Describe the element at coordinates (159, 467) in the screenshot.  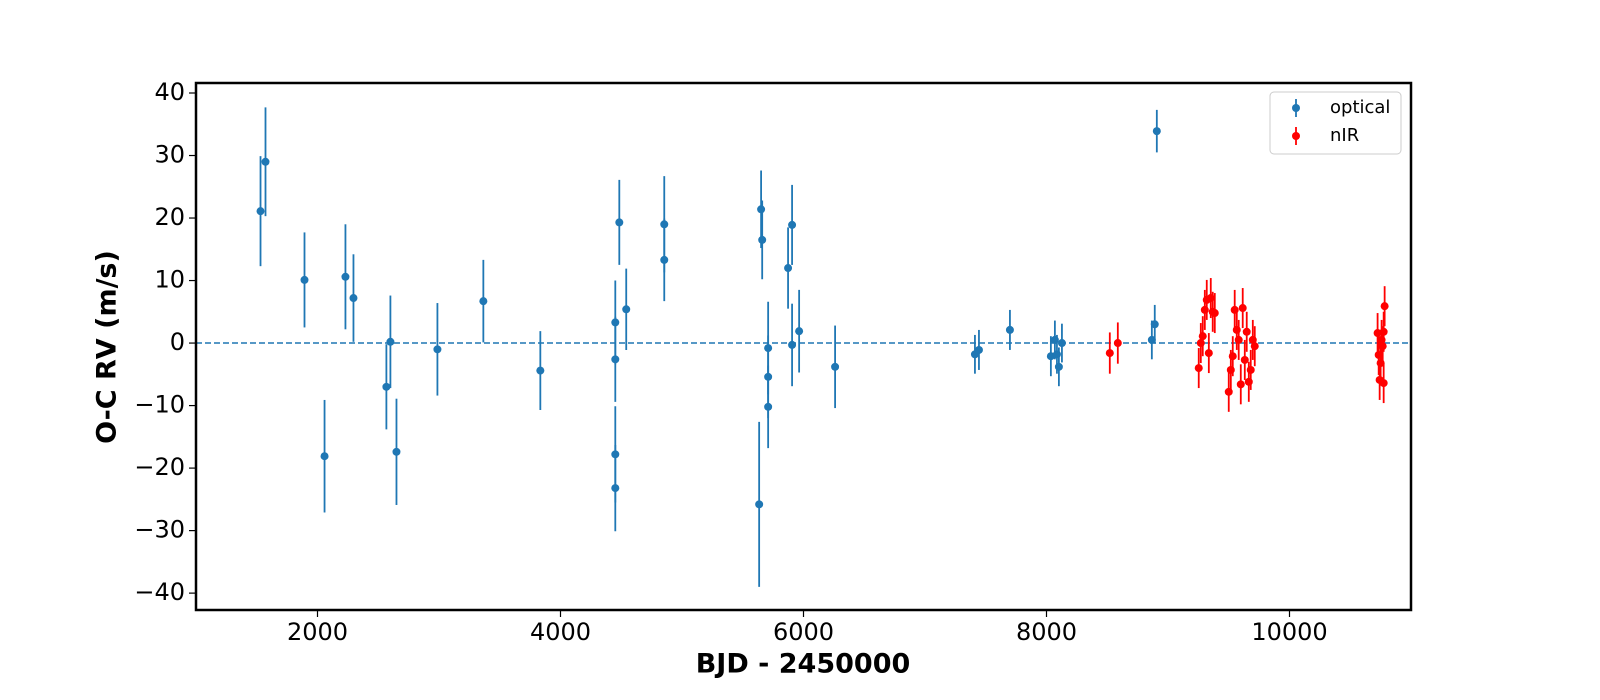
I see `y-tick-label: −20` at that location.